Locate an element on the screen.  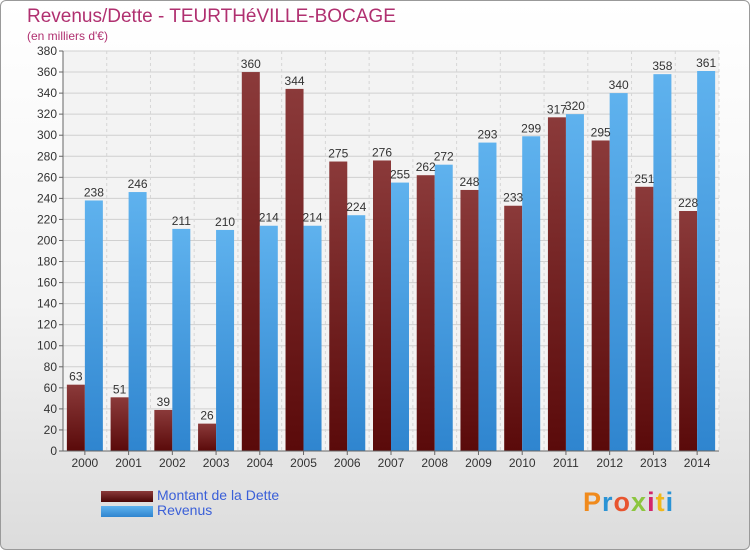
data-label-debt: 26 is located at coordinates (207, 416).